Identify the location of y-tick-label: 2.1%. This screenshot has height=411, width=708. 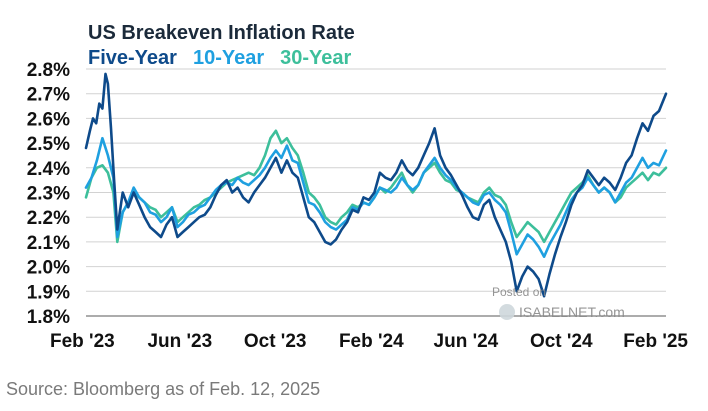
(48, 243).